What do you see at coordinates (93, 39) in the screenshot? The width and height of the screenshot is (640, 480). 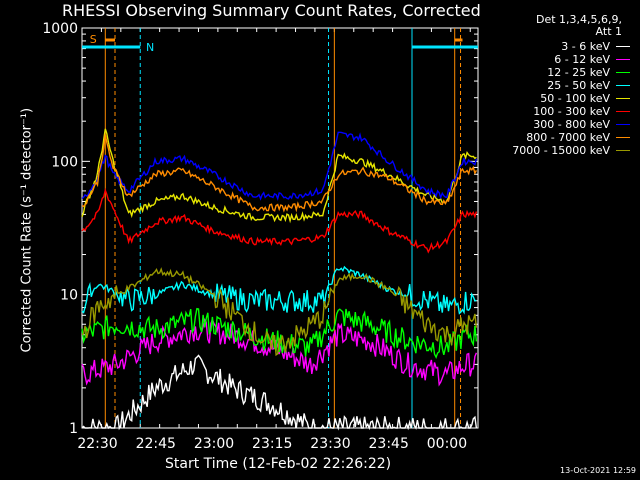 I see `saa-marker-label: S` at bounding box center [93, 39].